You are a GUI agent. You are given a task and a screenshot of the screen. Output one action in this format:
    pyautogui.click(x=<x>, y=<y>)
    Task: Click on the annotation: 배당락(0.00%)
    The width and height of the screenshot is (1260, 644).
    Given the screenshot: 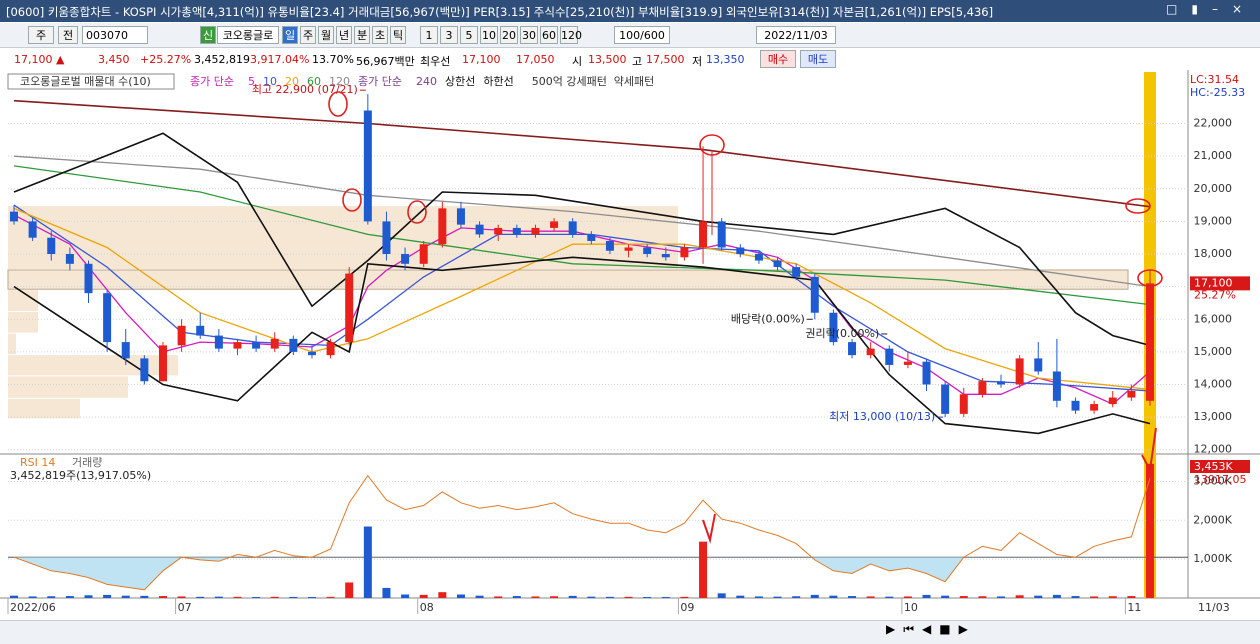 What is the action you would take?
    pyautogui.click(x=768, y=318)
    